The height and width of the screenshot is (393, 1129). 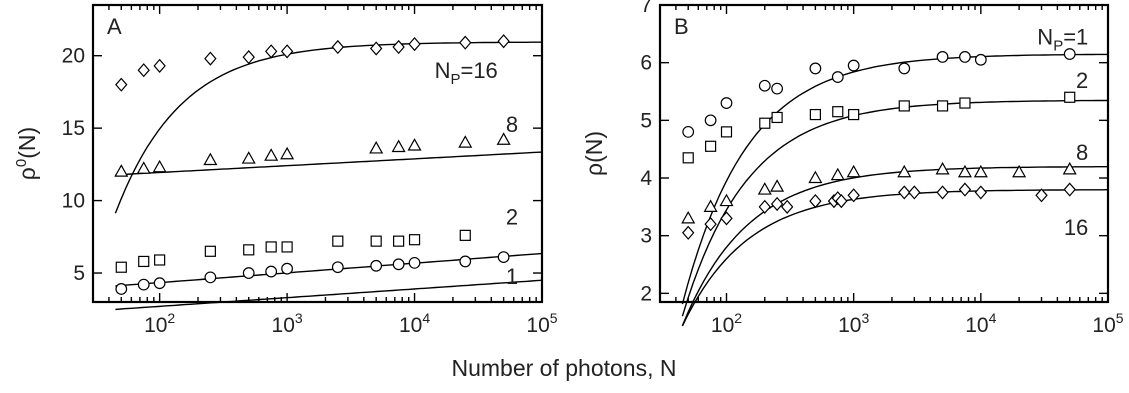 What do you see at coordinates (79, 273) in the screenshot?
I see `y-tick-label: 5` at bounding box center [79, 273].